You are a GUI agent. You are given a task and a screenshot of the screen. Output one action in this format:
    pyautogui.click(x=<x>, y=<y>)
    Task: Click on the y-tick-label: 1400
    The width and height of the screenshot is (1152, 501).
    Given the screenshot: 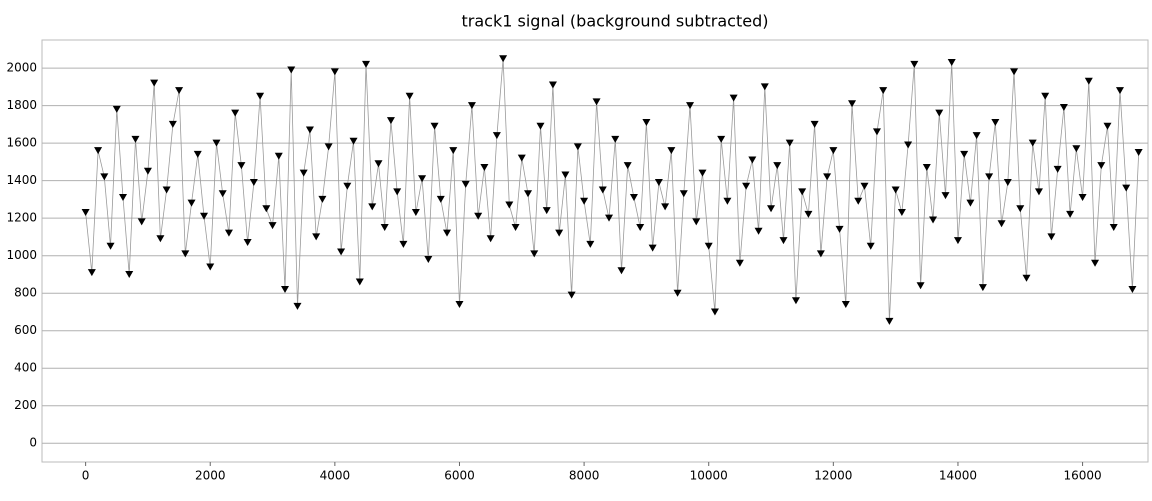 What is the action you would take?
    pyautogui.click(x=21, y=180)
    